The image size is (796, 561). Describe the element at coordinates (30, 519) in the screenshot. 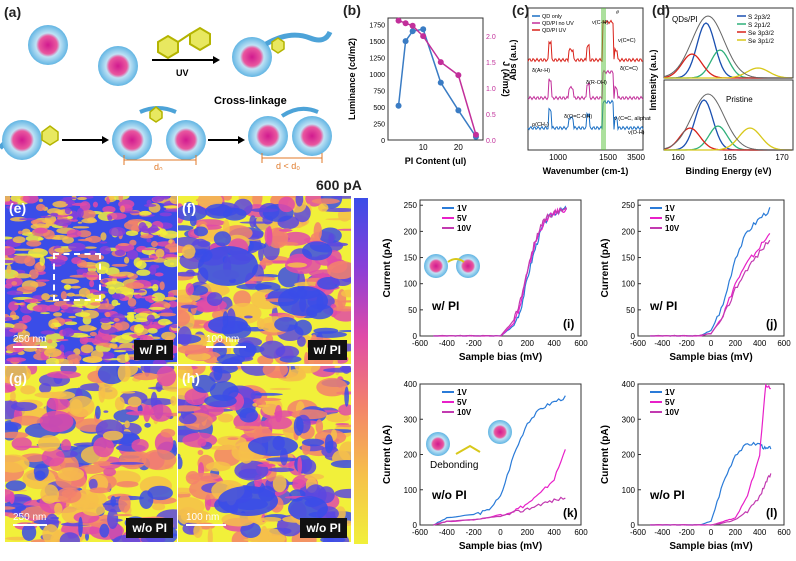

I see `afm-g-scalebar: 250 nm` at that location.